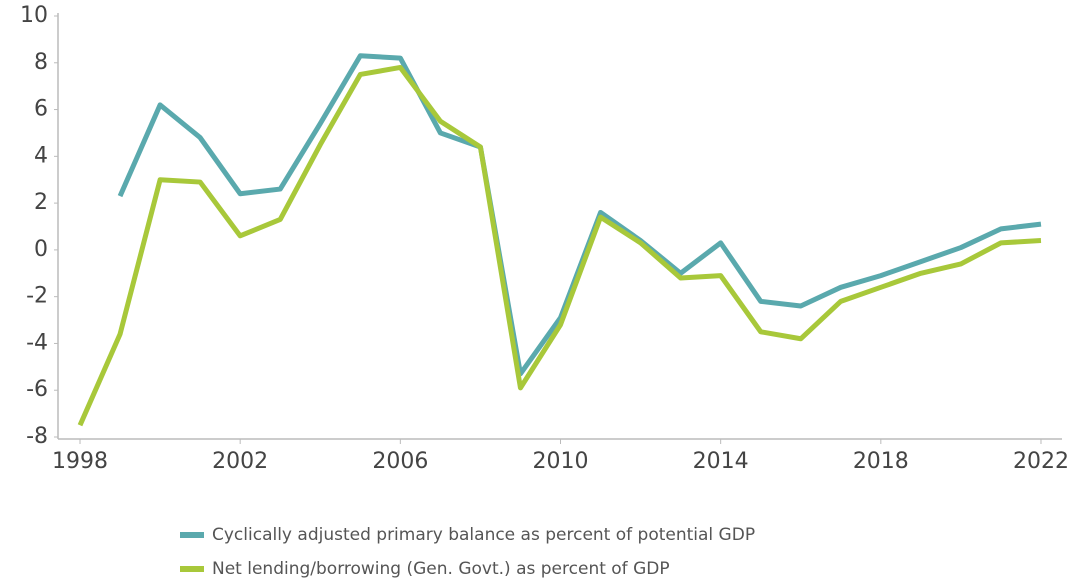  Describe the element at coordinates (34, 15) in the screenshot. I see `y-tick-label: 10` at that location.